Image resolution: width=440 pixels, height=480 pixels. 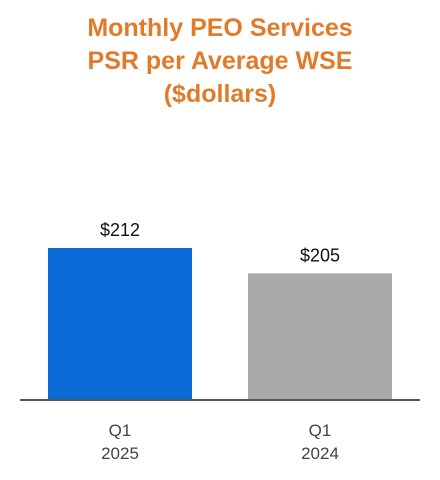 I want to click on chart-title-line-2: PSR per Average WSE, so click(x=220, y=61).